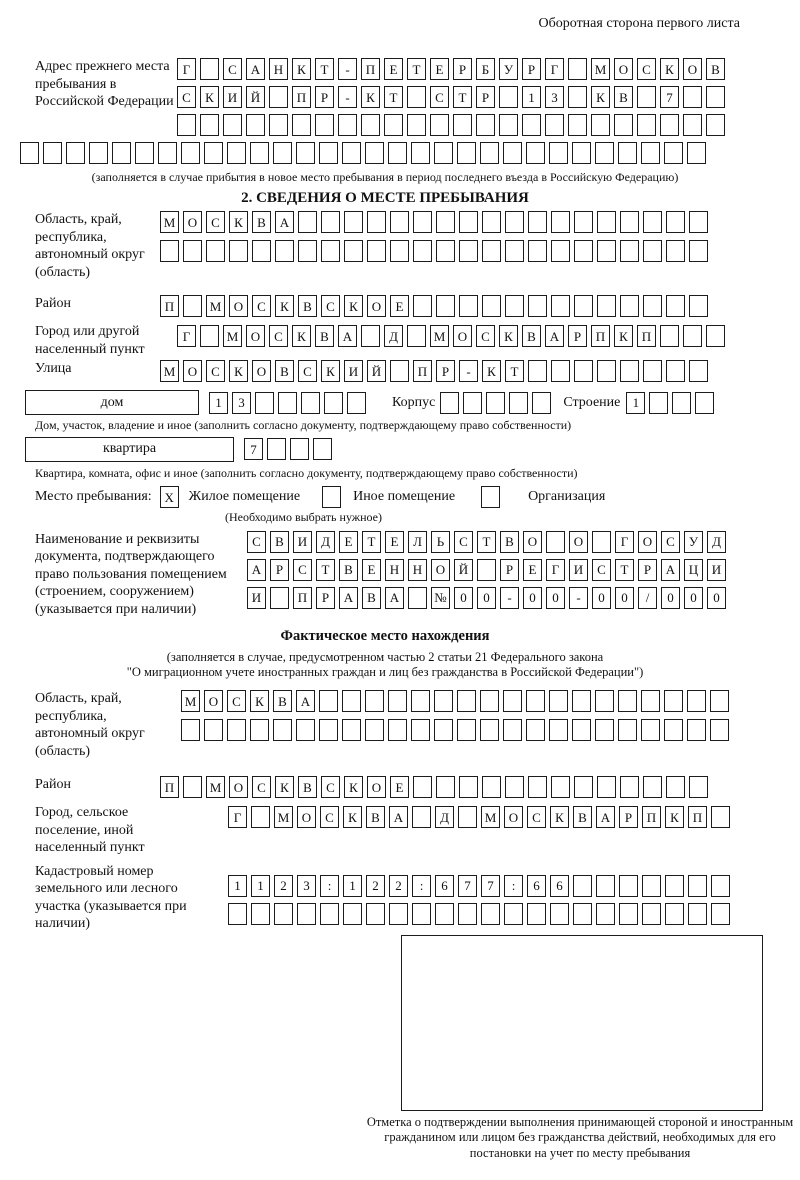 The width and height of the screenshot is (800, 1180). Describe the element at coordinates (693, 569) in the screenshot. I see `char-box: Ц` at that location.